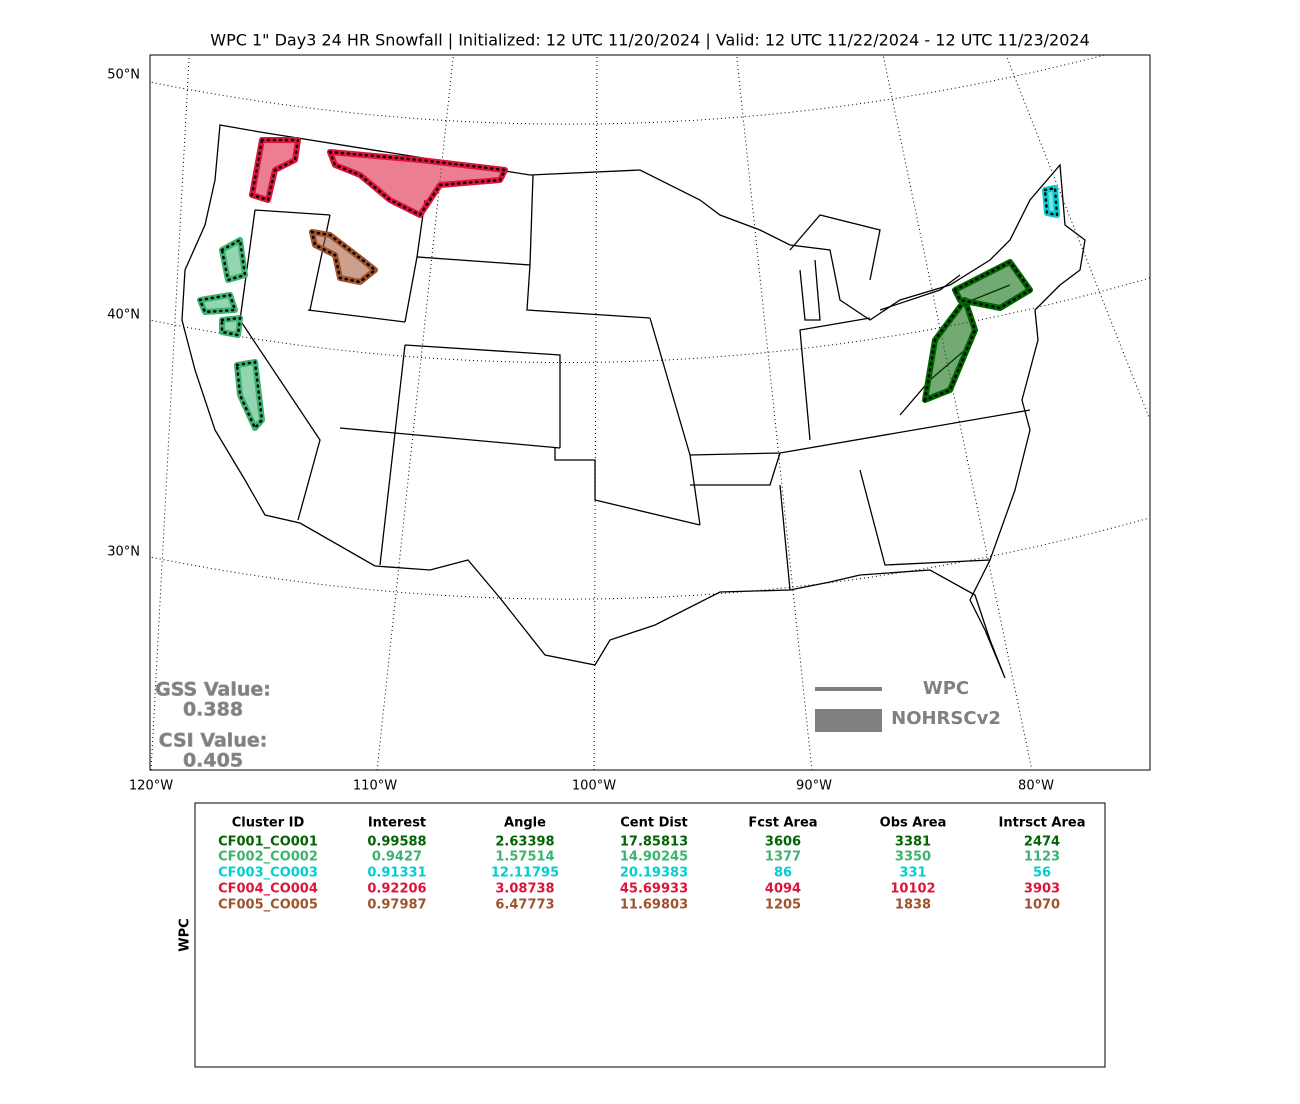  I want to click on table-cell: 0.99588, so click(396, 842).